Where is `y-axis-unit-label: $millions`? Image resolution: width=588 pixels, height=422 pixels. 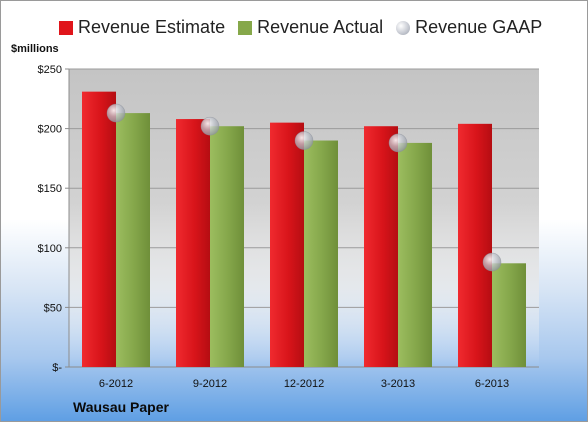 y-axis-unit-label: $millions is located at coordinates (35, 49).